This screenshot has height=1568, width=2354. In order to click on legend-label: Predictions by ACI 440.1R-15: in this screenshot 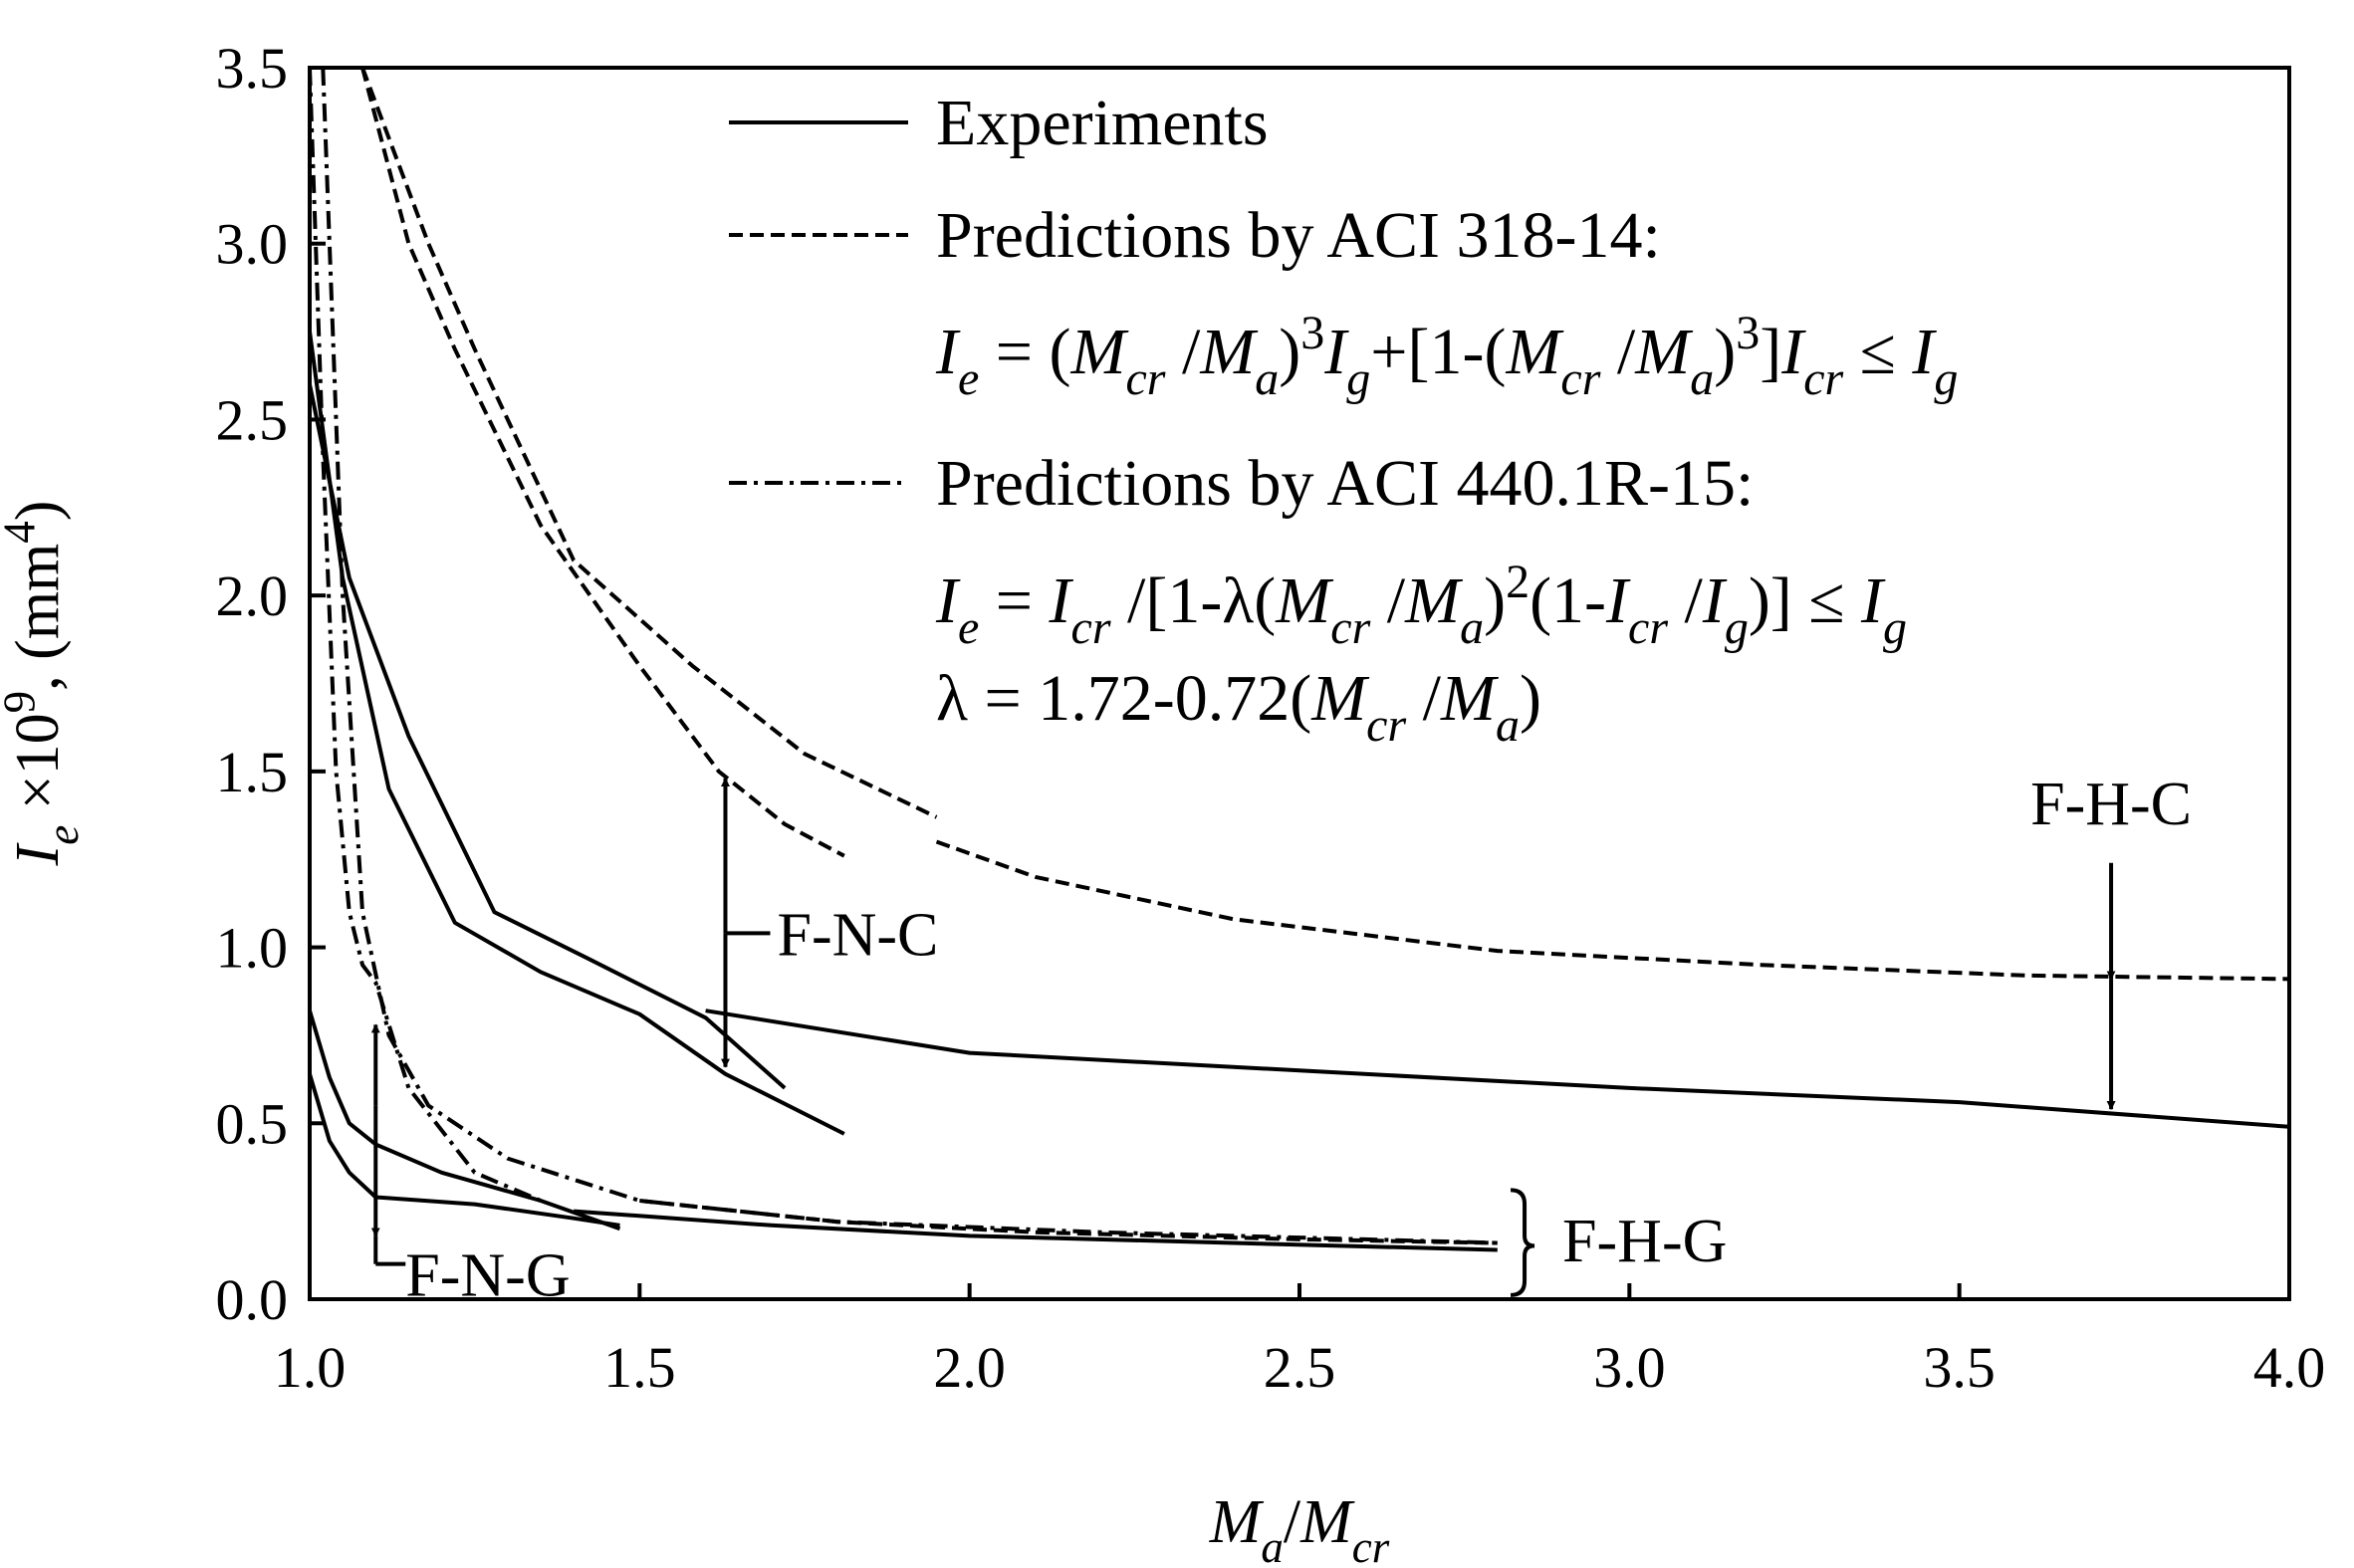, I will do `click(1345, 483)`.